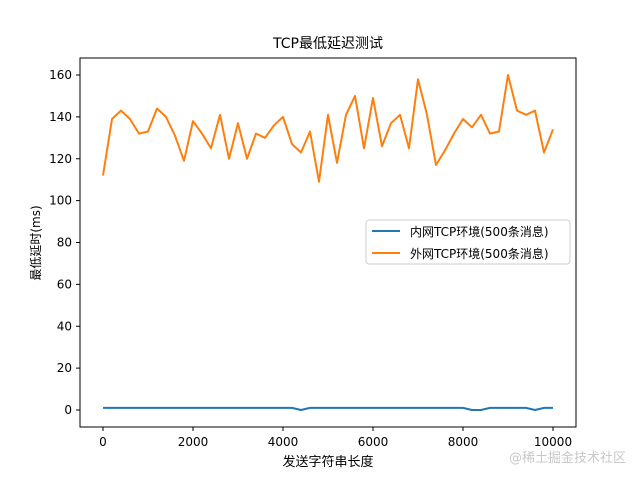  I want to click on legend-box, so click(468, 242).